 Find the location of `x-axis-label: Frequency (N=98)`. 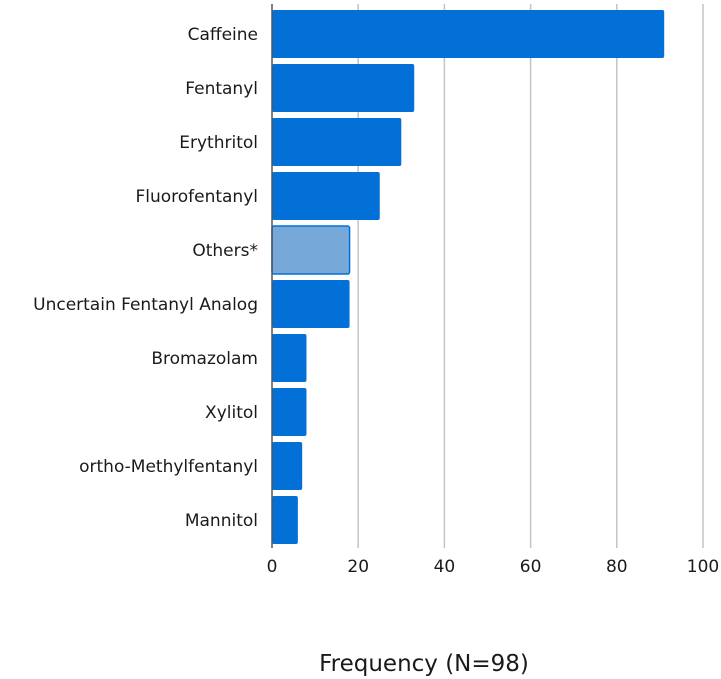

x-axis-label: Frequency (N=98) is located at coordinates (424, 664).